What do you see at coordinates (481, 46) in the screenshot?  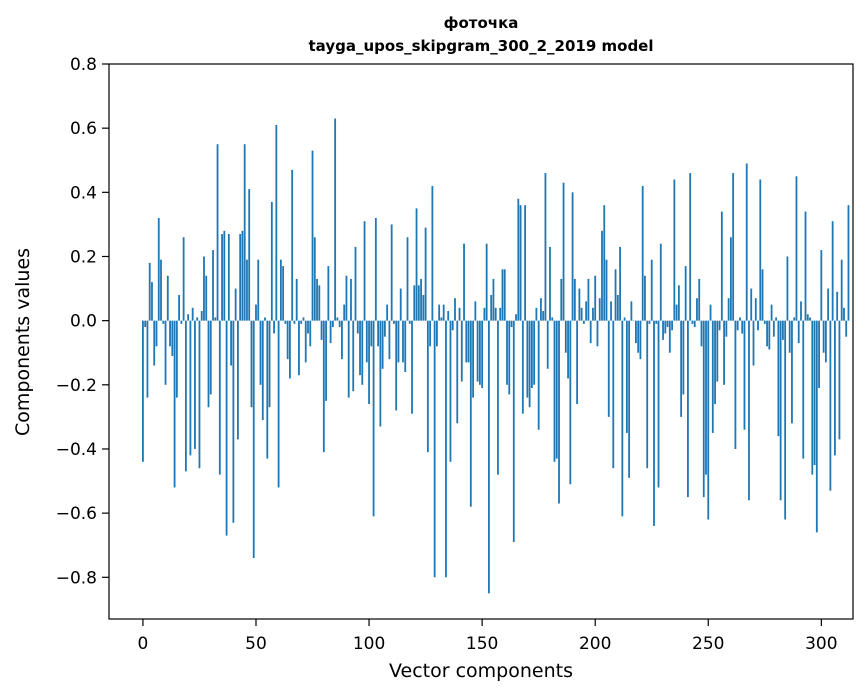 I see `chart-subtitle: tayga_upos_skipgram_300_2_2019 model` at bounding box center [481, 46].